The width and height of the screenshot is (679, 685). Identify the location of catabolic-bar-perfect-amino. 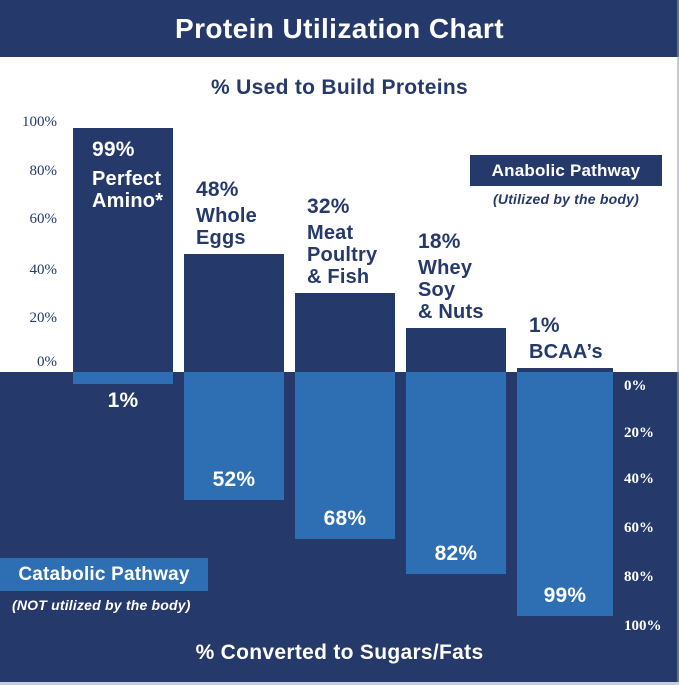
(123, 378).